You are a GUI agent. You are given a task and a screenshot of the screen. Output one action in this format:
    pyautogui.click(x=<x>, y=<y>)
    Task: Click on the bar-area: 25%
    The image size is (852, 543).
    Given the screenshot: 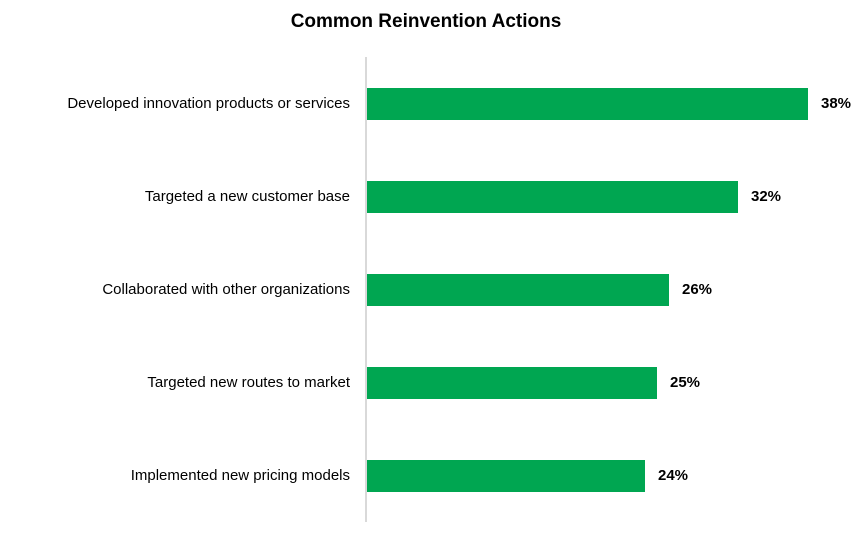 What is the action you would take?
    pyautogui.click(x=608, y=382)
    